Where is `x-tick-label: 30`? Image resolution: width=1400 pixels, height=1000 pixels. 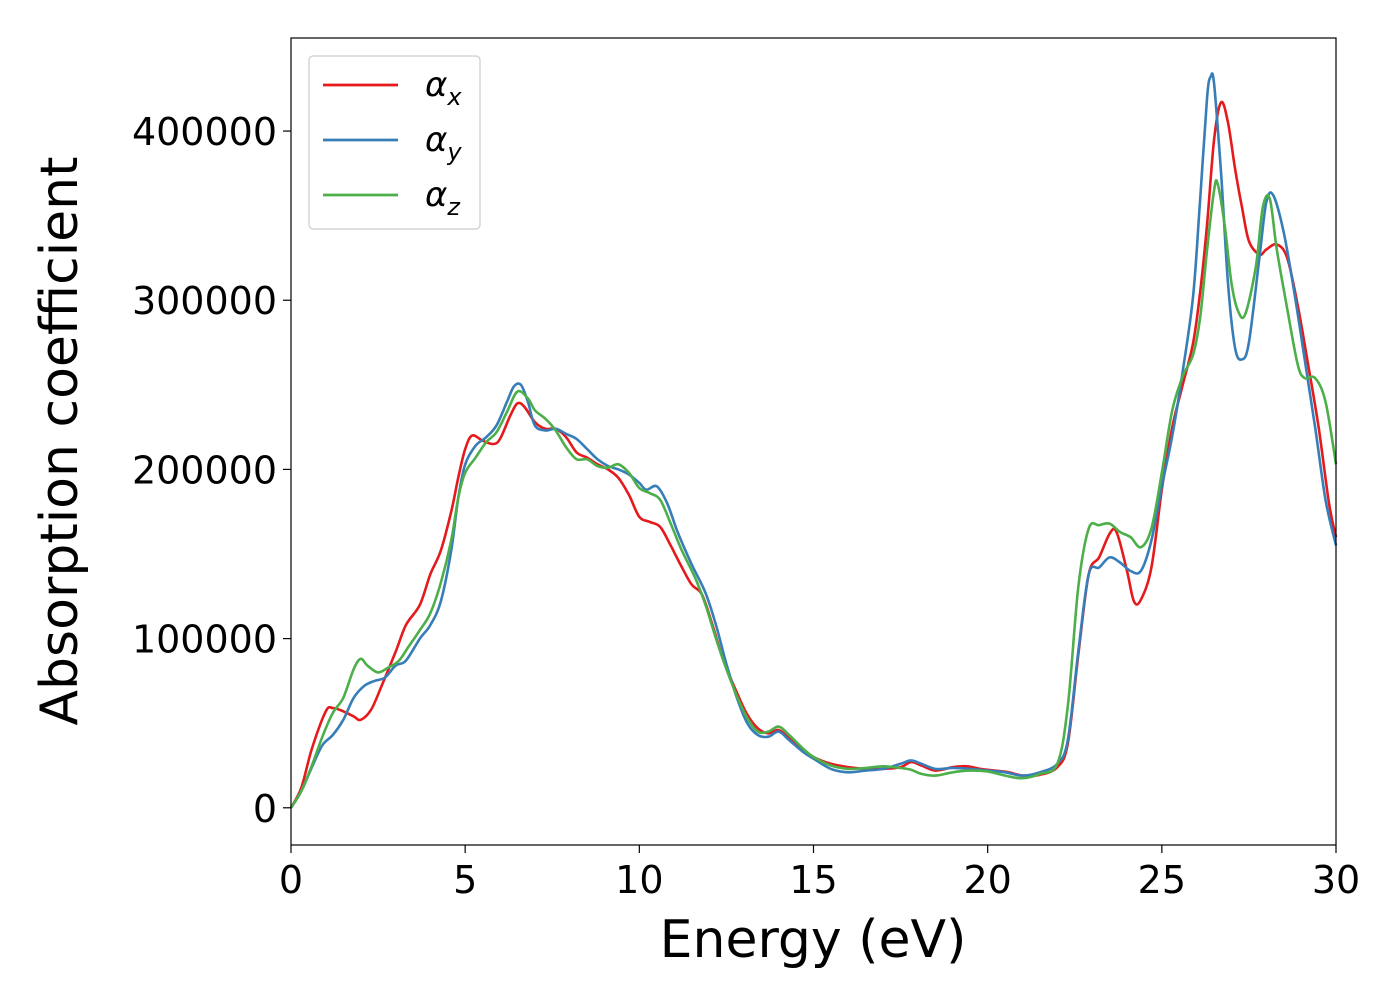 x-tick-label: 30 is located at coordinates (1336, 880).